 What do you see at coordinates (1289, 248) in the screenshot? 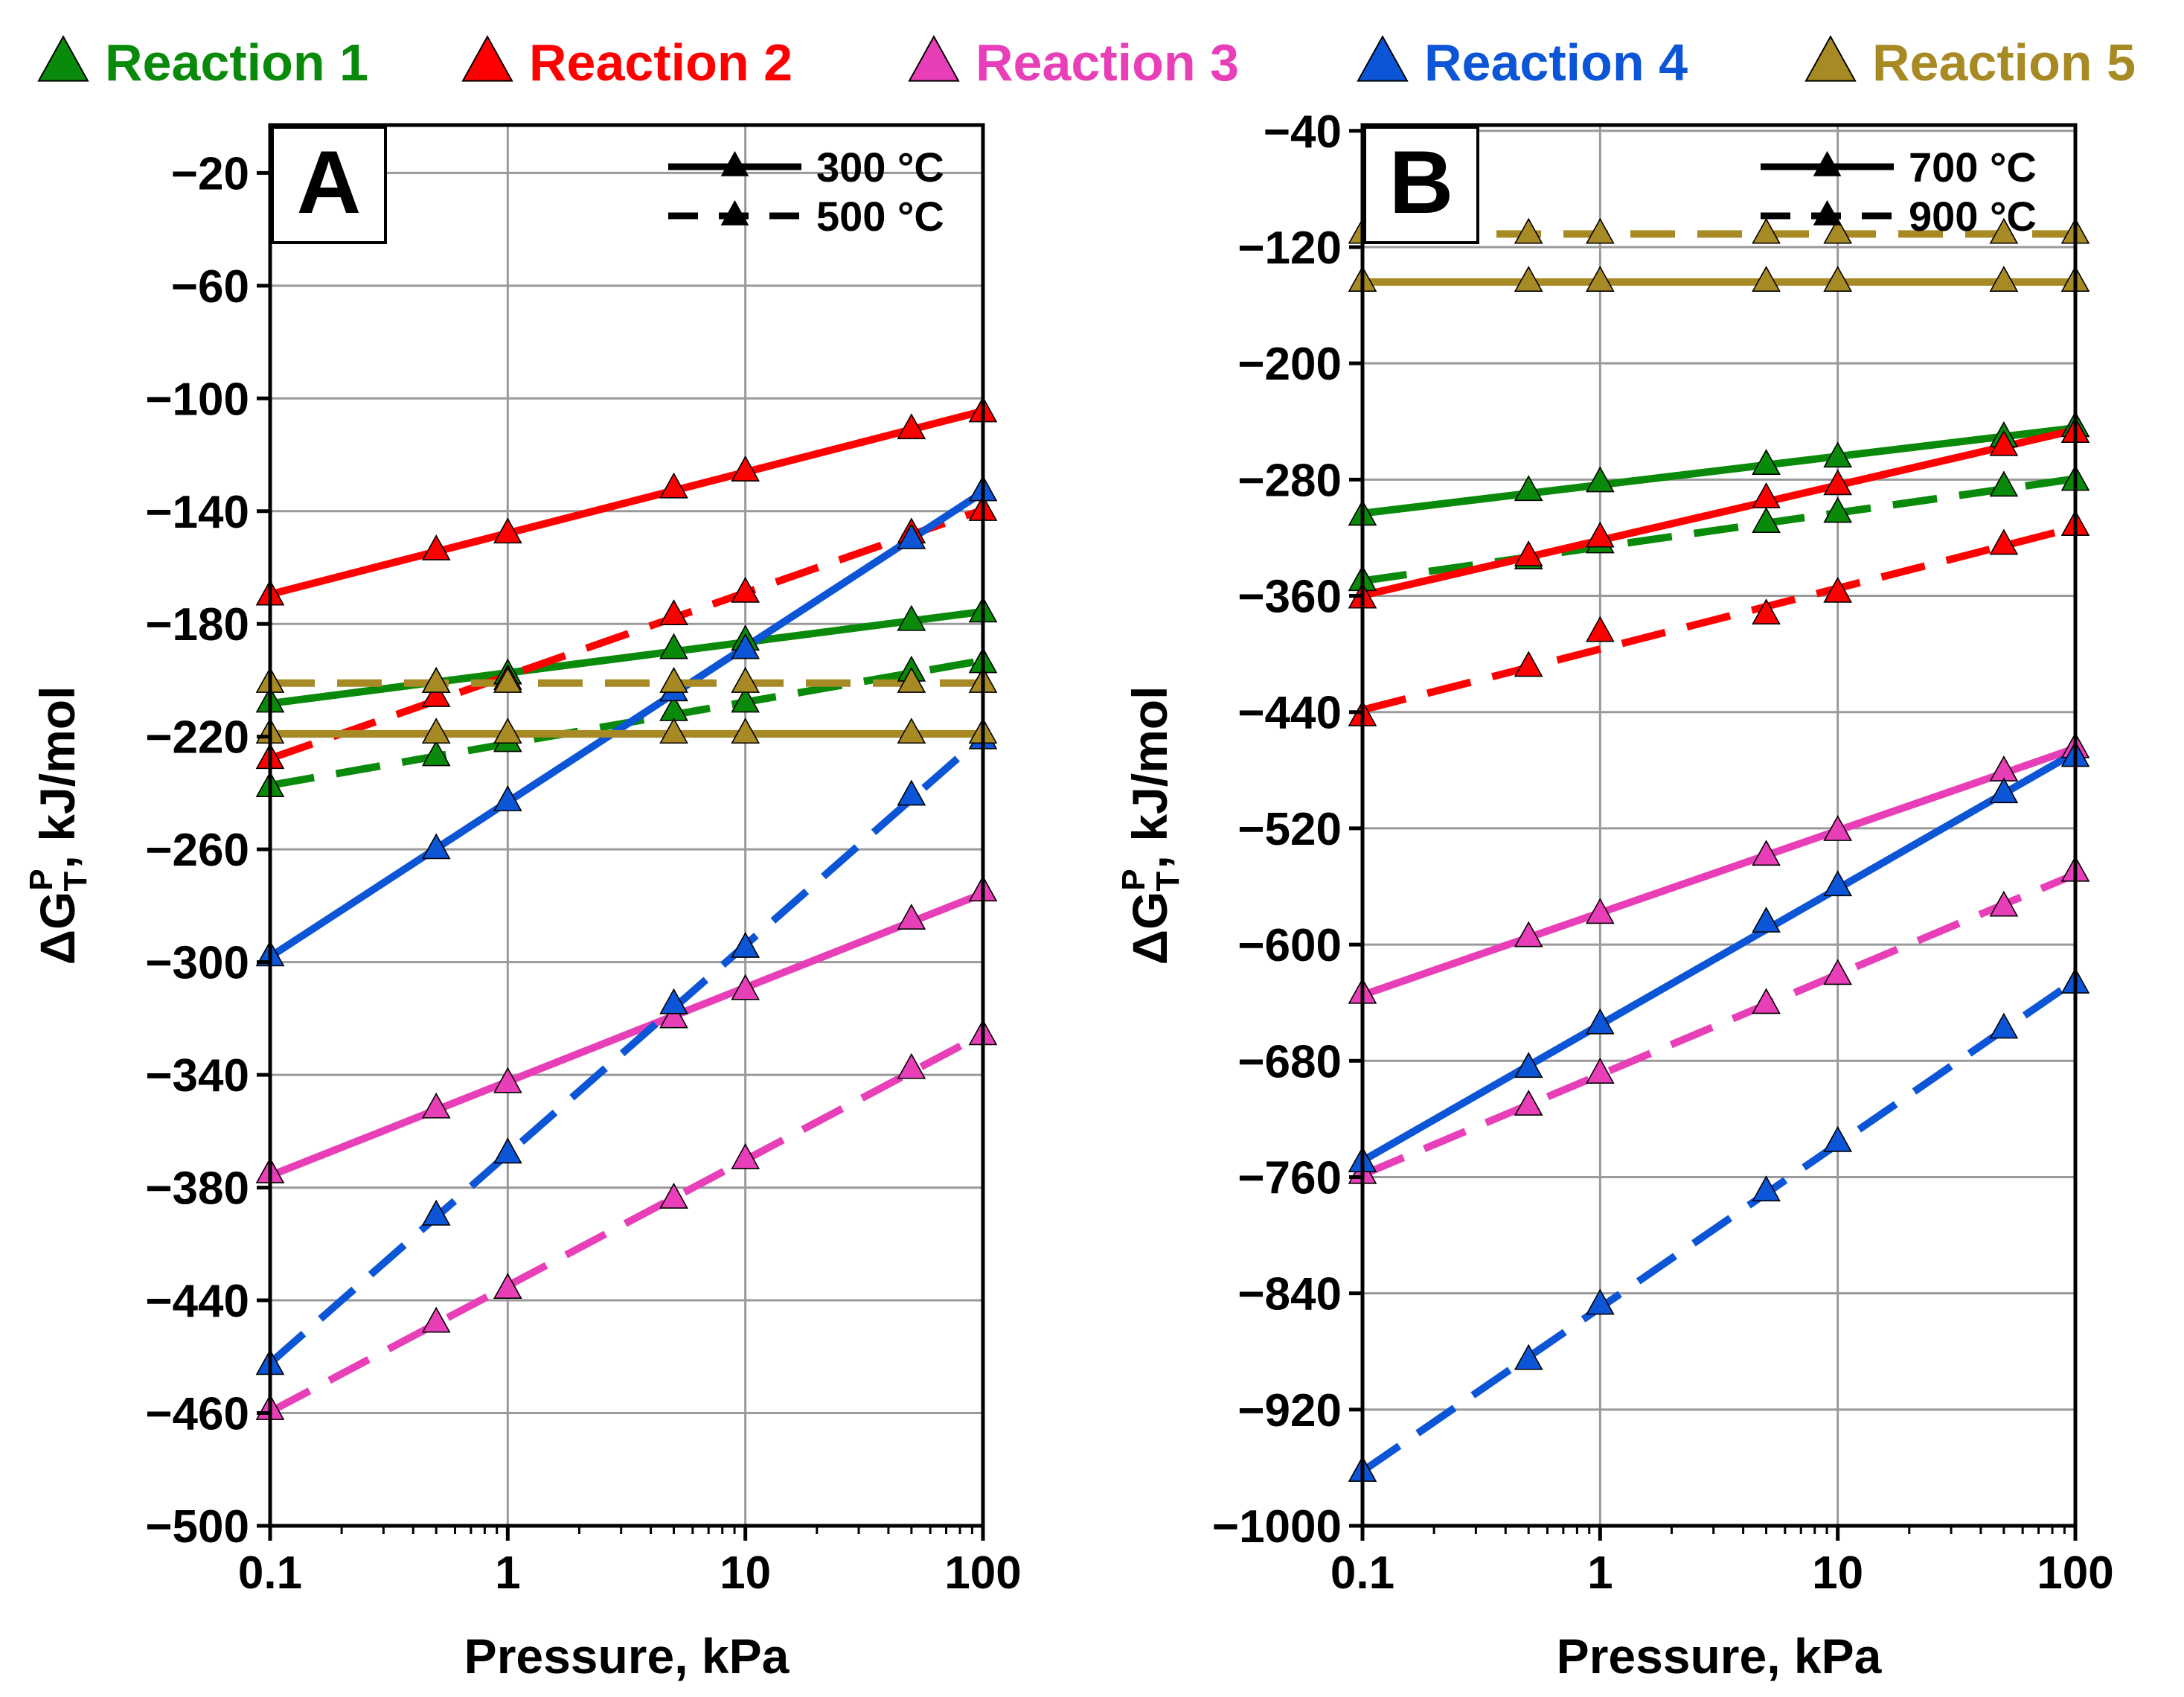
I see `y-tick-label: −120` at bounding box center [1289, 248].